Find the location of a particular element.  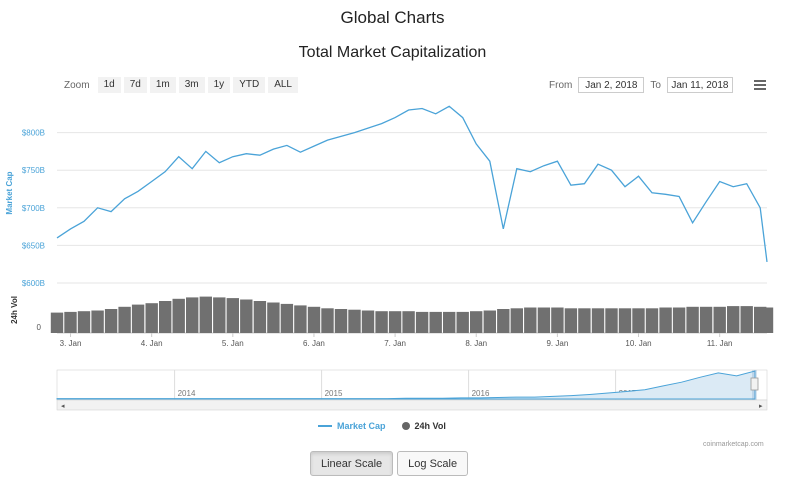

zoom-bar: Zoom 1d 7d 1m 3m 1y YTD ALL is located at coordinates (182, 85).